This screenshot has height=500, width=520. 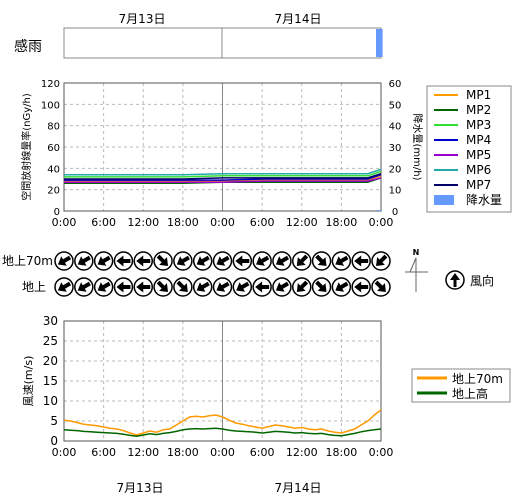 What do you see at coordinates (478, 125) in the screenshot?
I see `legend-label-mp3: MP3` at bounding box center [478, 125].